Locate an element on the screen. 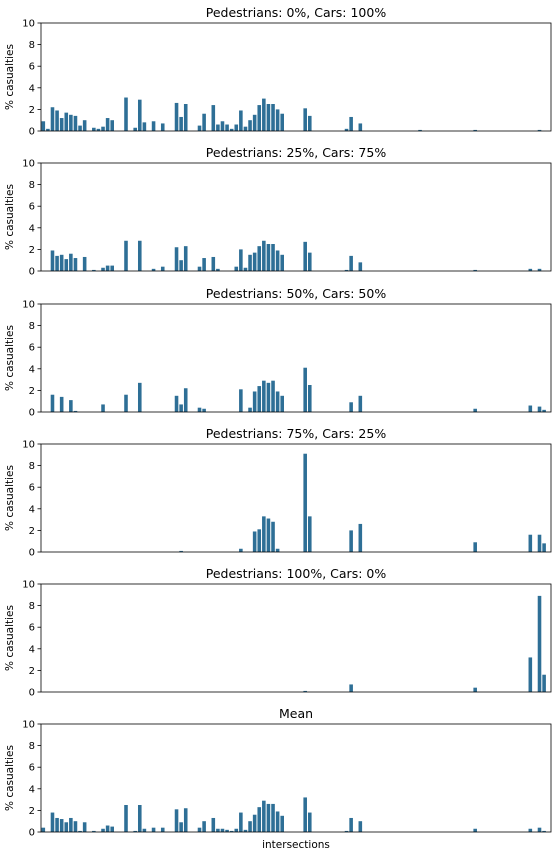 The height and width of the screenshot is (856, 559). panel-title: Pedestrians: 100%, Cars: 0% is located at coordinates (296, 573).